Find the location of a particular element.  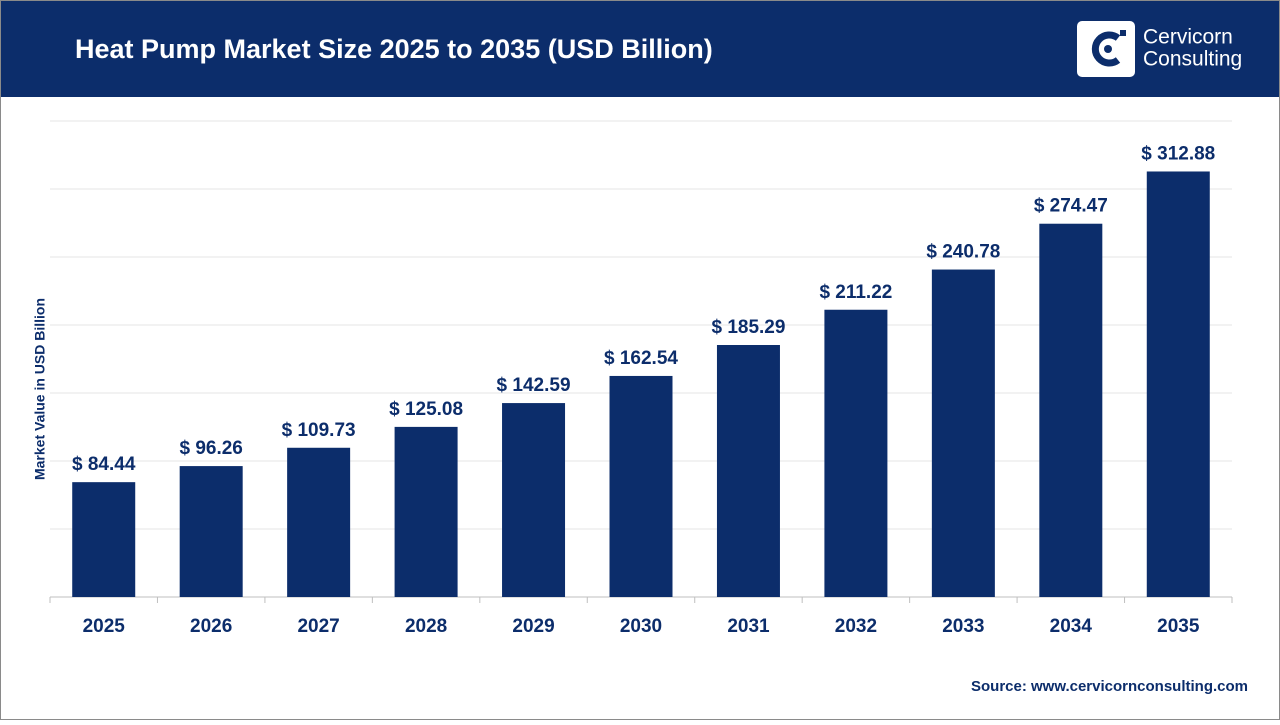

brand-line: Consulting is located at coordinates (1192, 59).